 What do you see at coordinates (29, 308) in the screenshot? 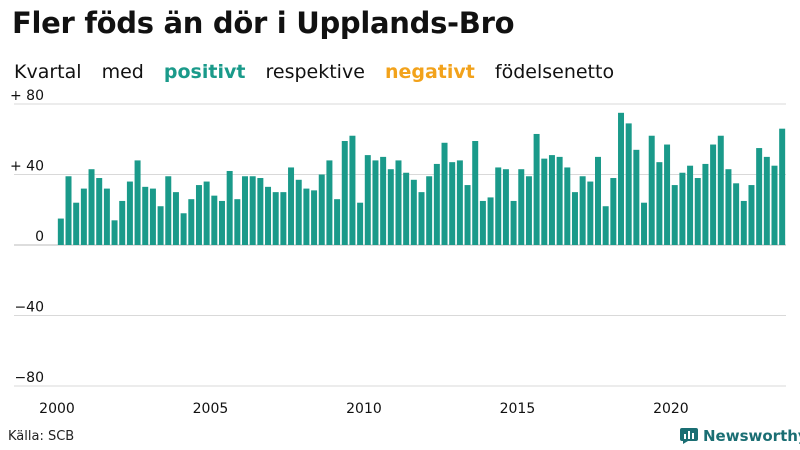
I see `y-tick-label: −40` at bounding box center [29, 308].